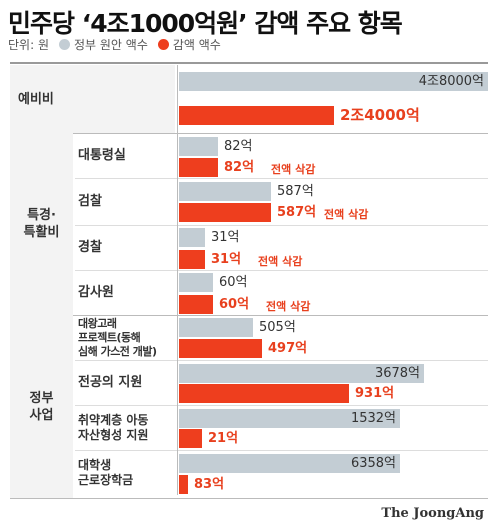 The width and height of the screenshot is (498, 527). I want to click on legend-label-gov: 정부 원안 액수, so click(110, 45).